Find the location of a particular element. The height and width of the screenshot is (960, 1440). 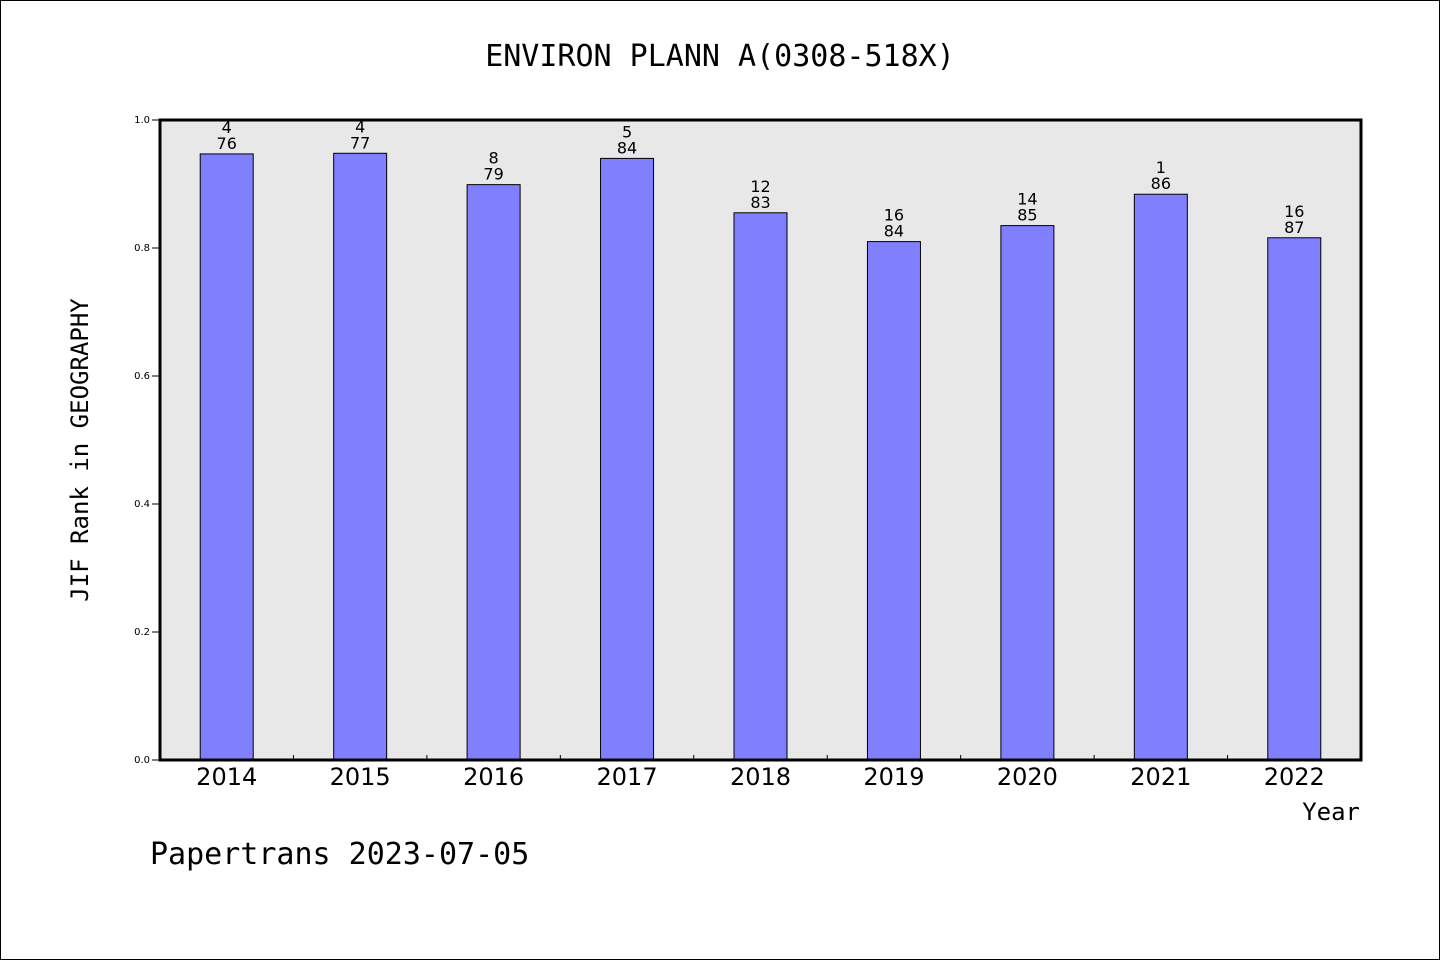

x-tick-label: 2018 is located at coordinates (760, 777).